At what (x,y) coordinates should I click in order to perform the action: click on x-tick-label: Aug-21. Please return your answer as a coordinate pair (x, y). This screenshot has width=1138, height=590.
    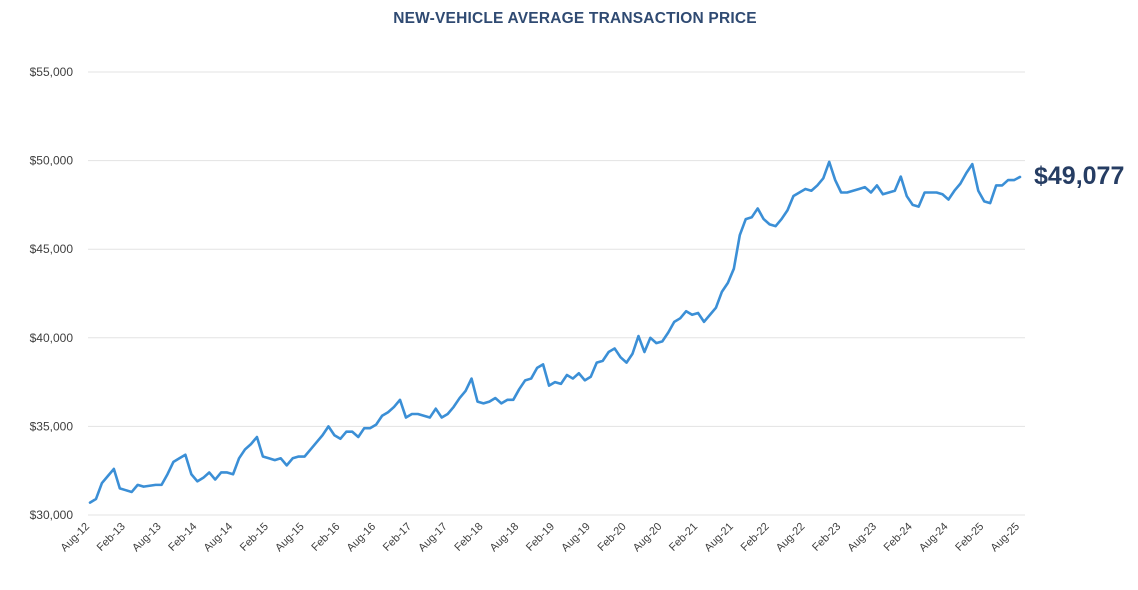
    Looking at the image, I should click on (719, 538).